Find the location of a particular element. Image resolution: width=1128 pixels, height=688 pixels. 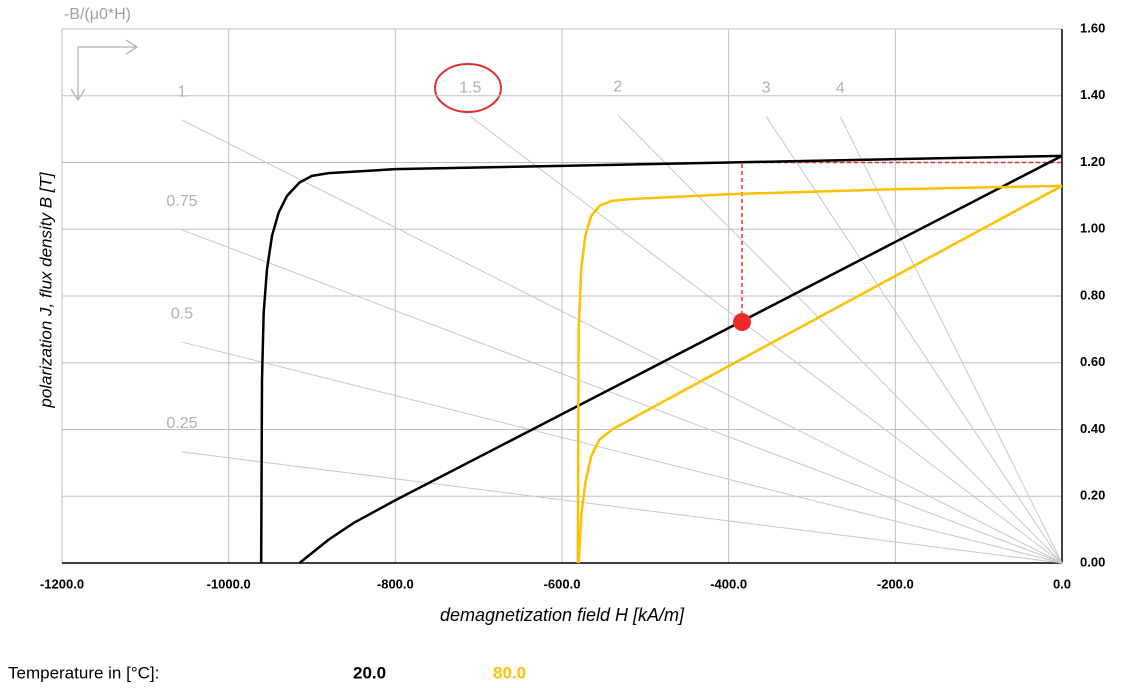

x-tick-label: -1000.0 is located at coordinates (229, 583).